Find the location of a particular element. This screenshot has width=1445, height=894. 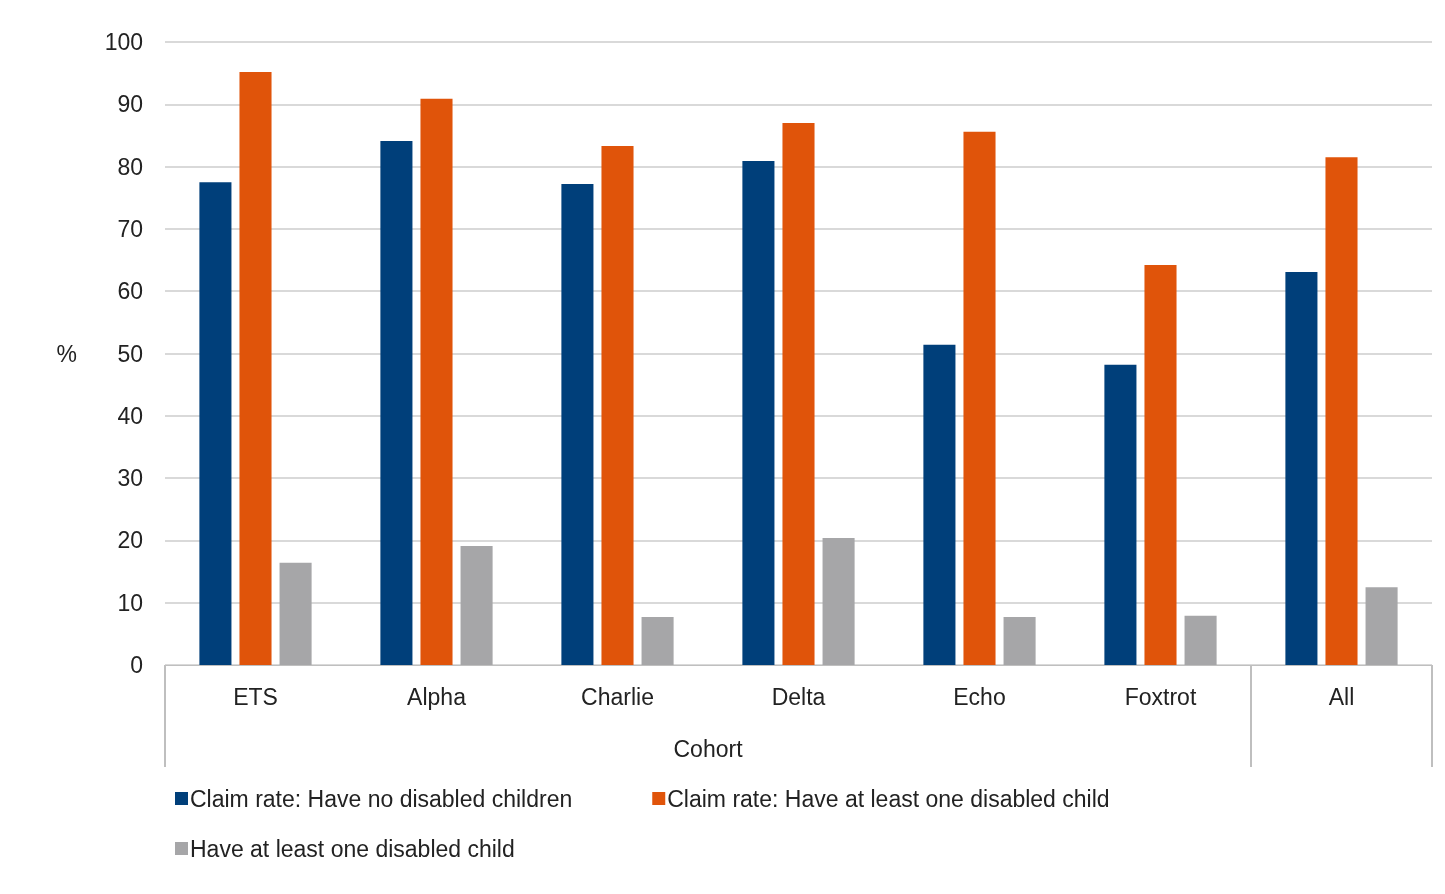

x-tick-label: Echo is located at coordinates (979, 696).